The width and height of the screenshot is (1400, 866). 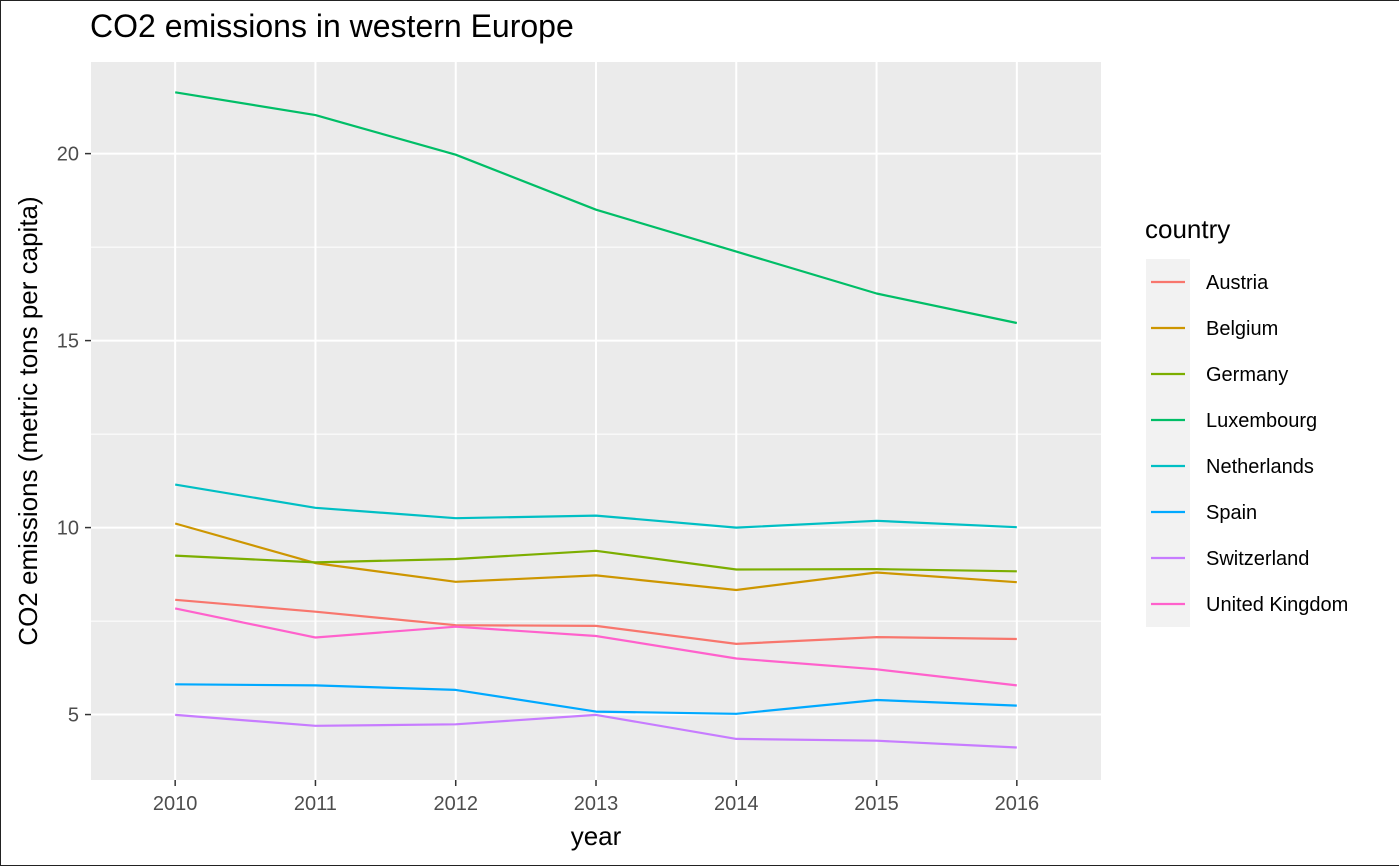 I want to click on x-tick-label: 2011, so click(x=315, y=804).